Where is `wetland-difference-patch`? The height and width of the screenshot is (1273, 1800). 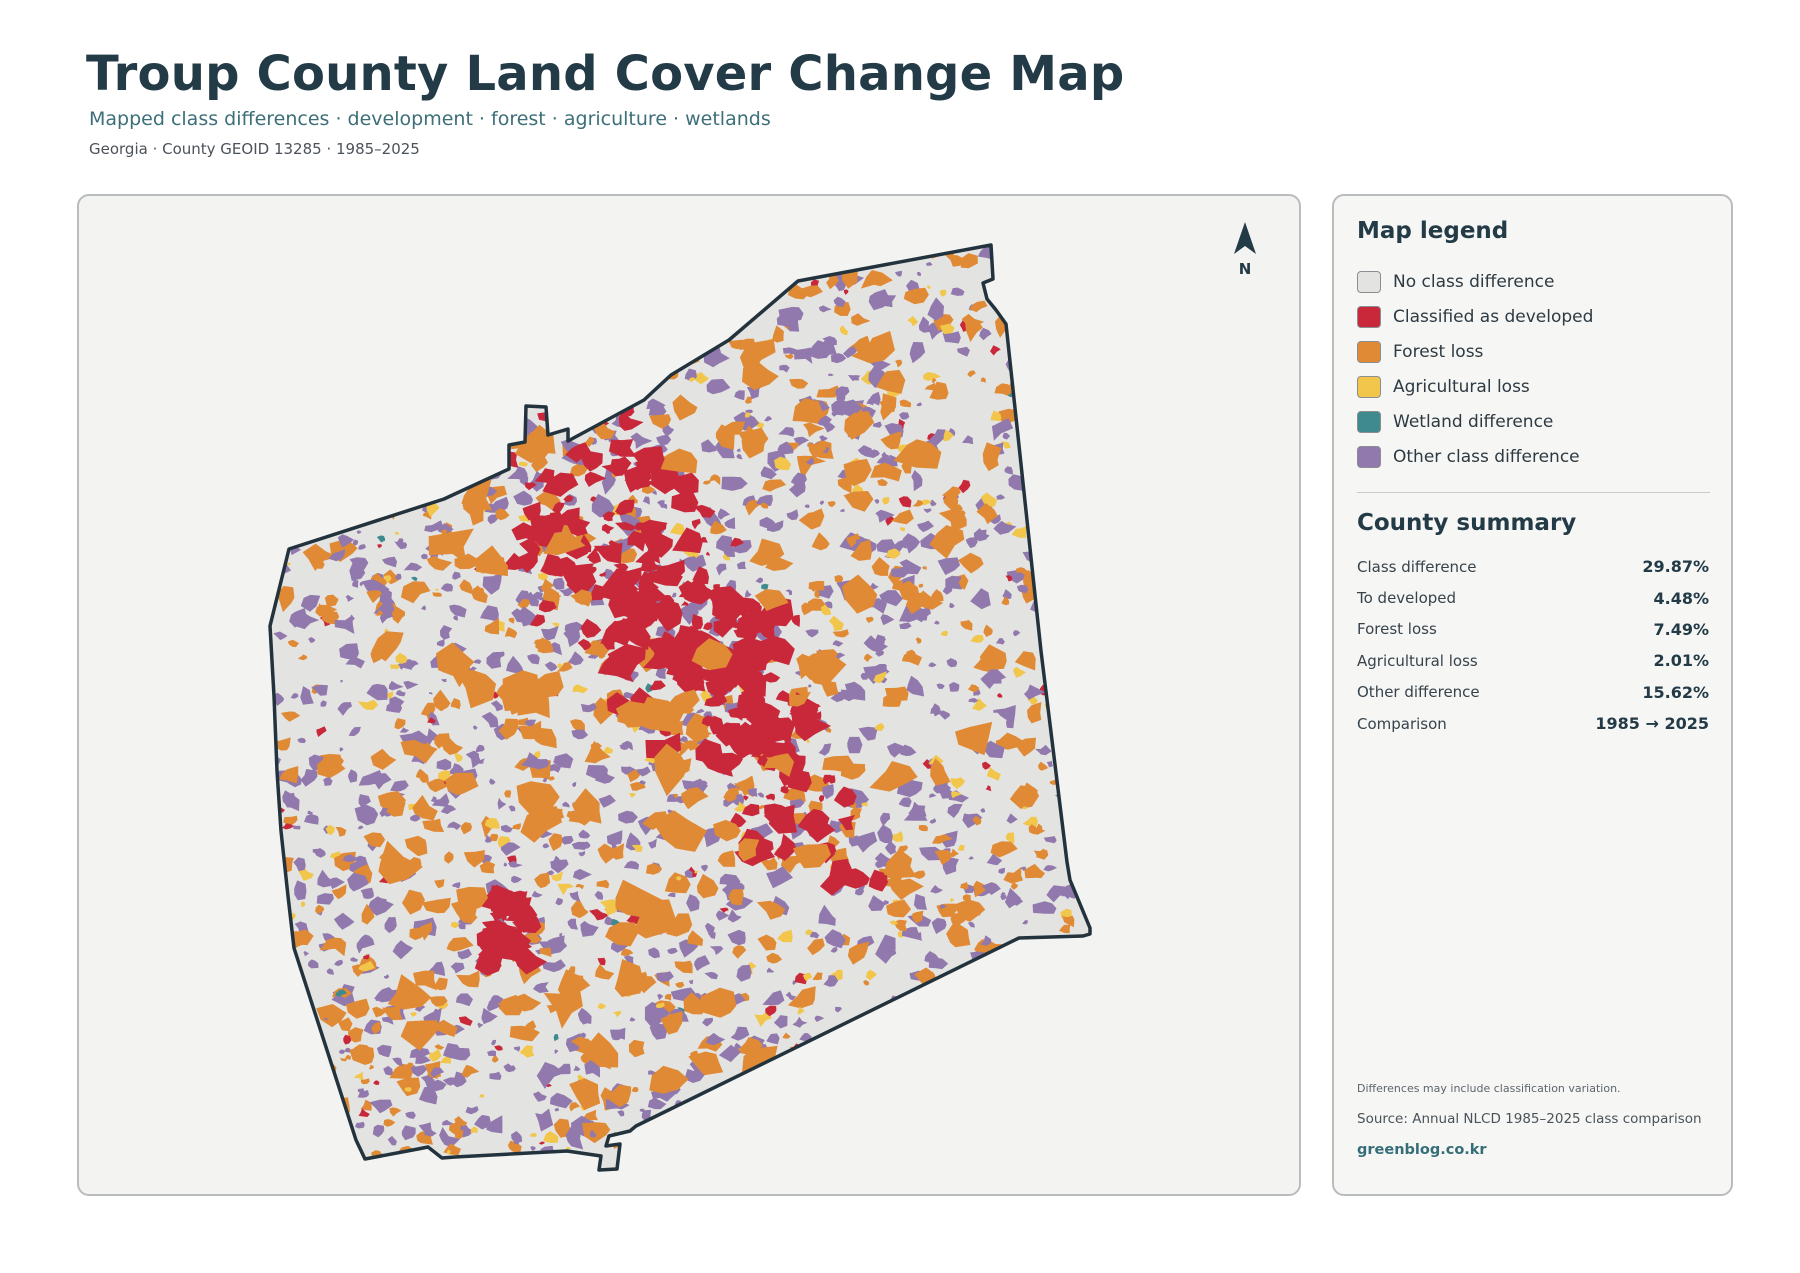
wetland-difference-patch is located at coordinates (556, 1038).